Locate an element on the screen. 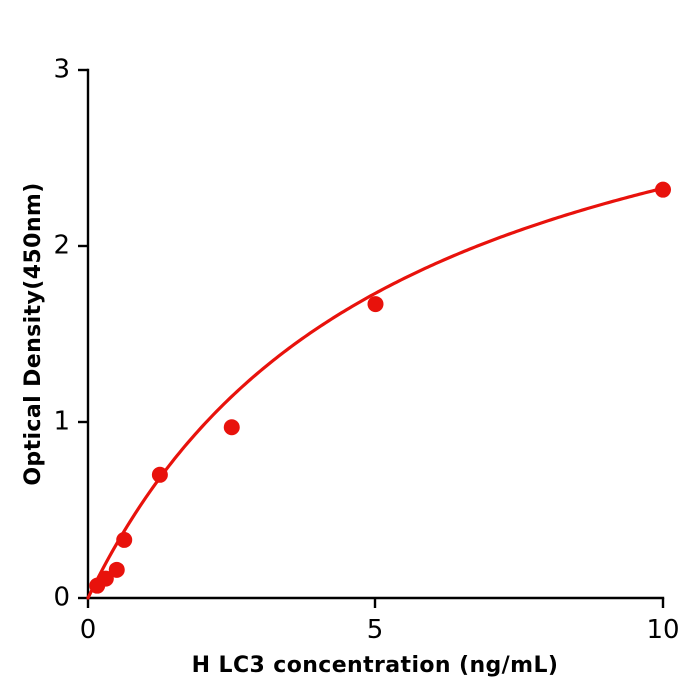  x-axis-tick-labels: 0 5 10 is located at coordinates (380, 630).